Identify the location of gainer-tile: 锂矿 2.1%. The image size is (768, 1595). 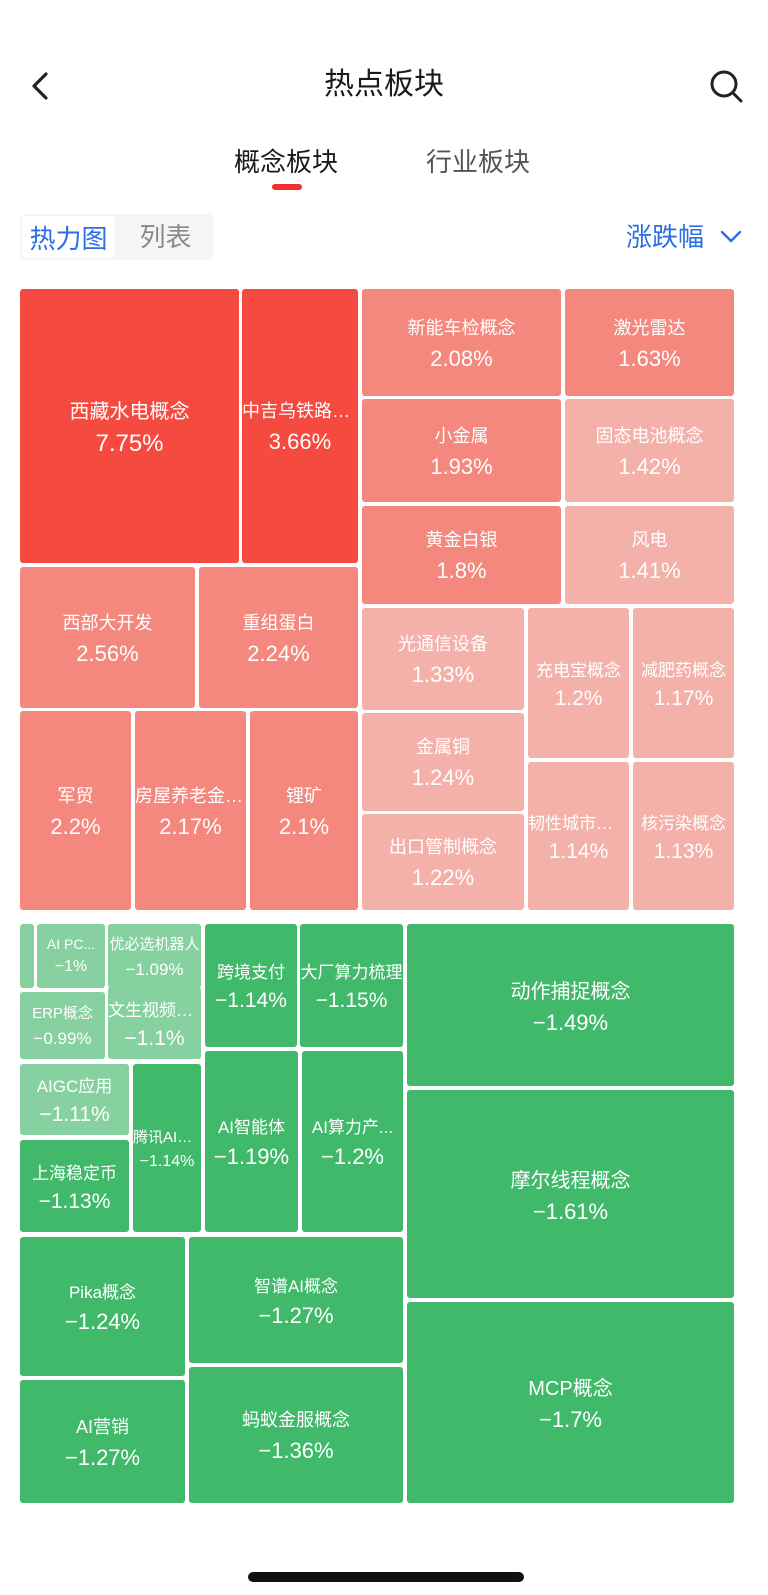
(304, 810).